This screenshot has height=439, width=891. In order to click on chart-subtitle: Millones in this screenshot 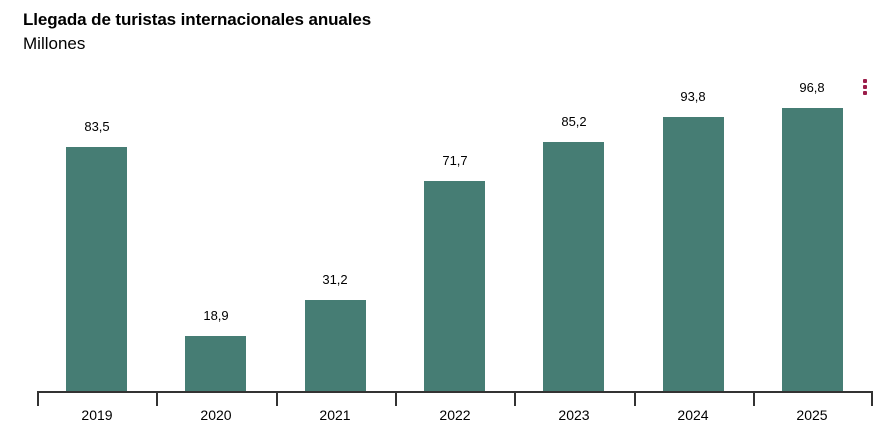, I will do `click(54, 43)`.